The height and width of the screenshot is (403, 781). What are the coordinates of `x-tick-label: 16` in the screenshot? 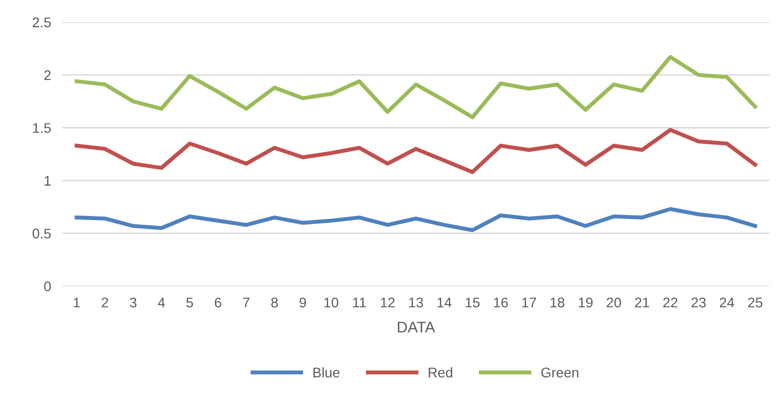 It's located at (501, 303).